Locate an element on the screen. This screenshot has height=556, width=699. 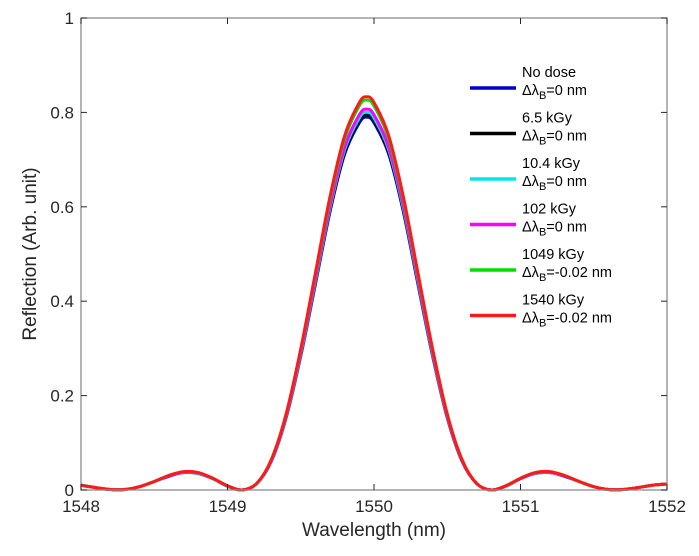
legend-label: No dose is located at coordinates (549, 73).